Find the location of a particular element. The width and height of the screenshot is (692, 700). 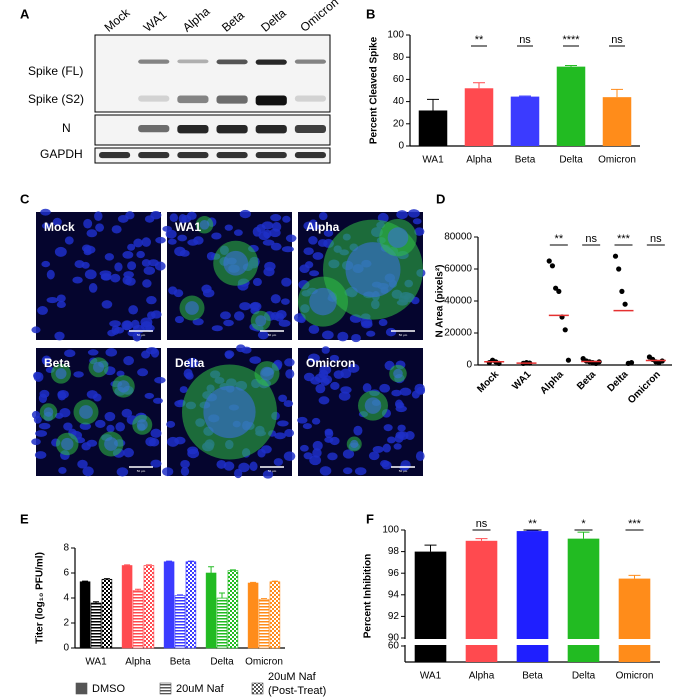

axis-break is located at coordinates (529, 642).